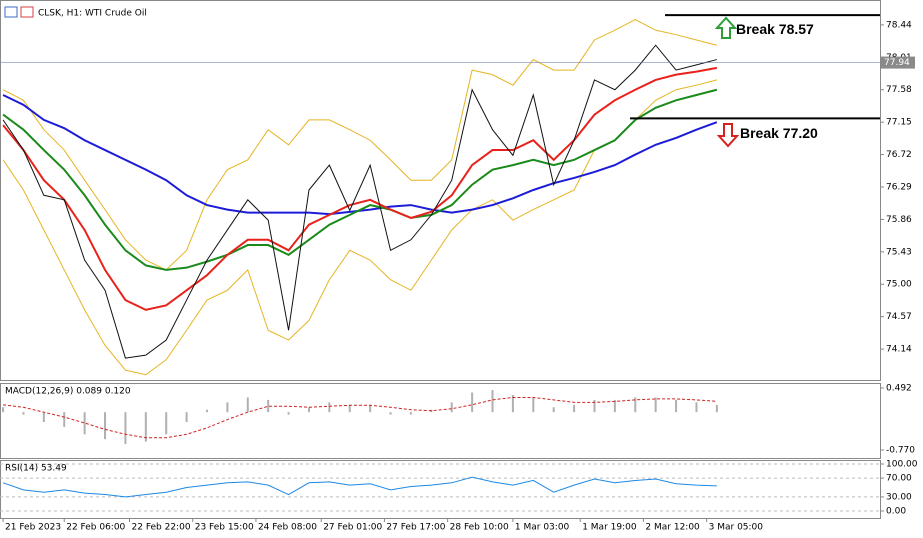  What do you see at coordinates (727, 82) in the screenshot?
I see `arrows` at bounding box center [727, 82].